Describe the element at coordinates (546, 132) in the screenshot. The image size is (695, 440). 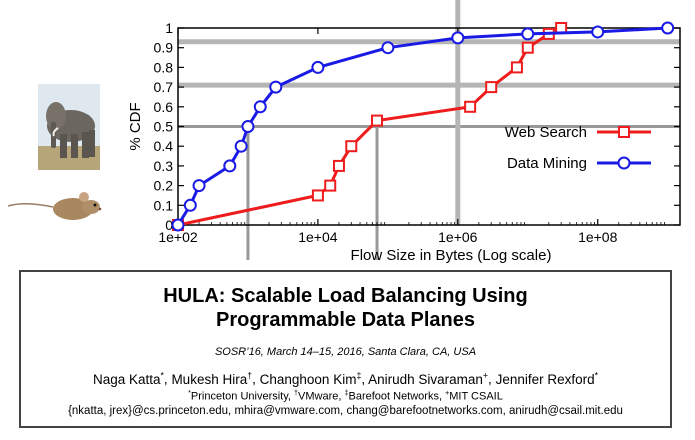
I see `legend-label-web-search: Web Search` at that location.